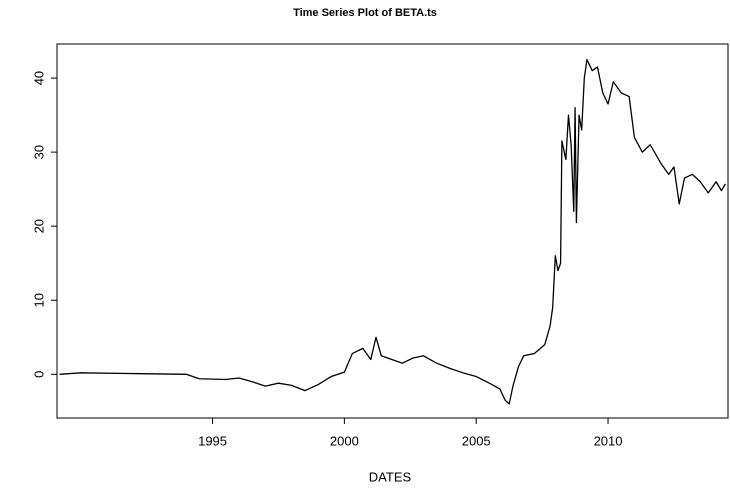 The height and width of the screenshot is (495, 730). I want to click on y-tick-label: 40, so click(38, 78).